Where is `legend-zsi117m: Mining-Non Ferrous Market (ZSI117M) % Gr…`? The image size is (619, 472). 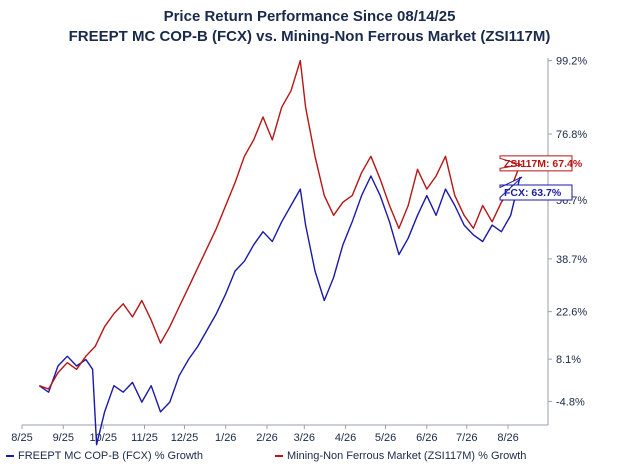 legend-zsi117m: Mining-Non Ferrous Market (ZSI117M) % Gr… is located at coordinates (400, 456).